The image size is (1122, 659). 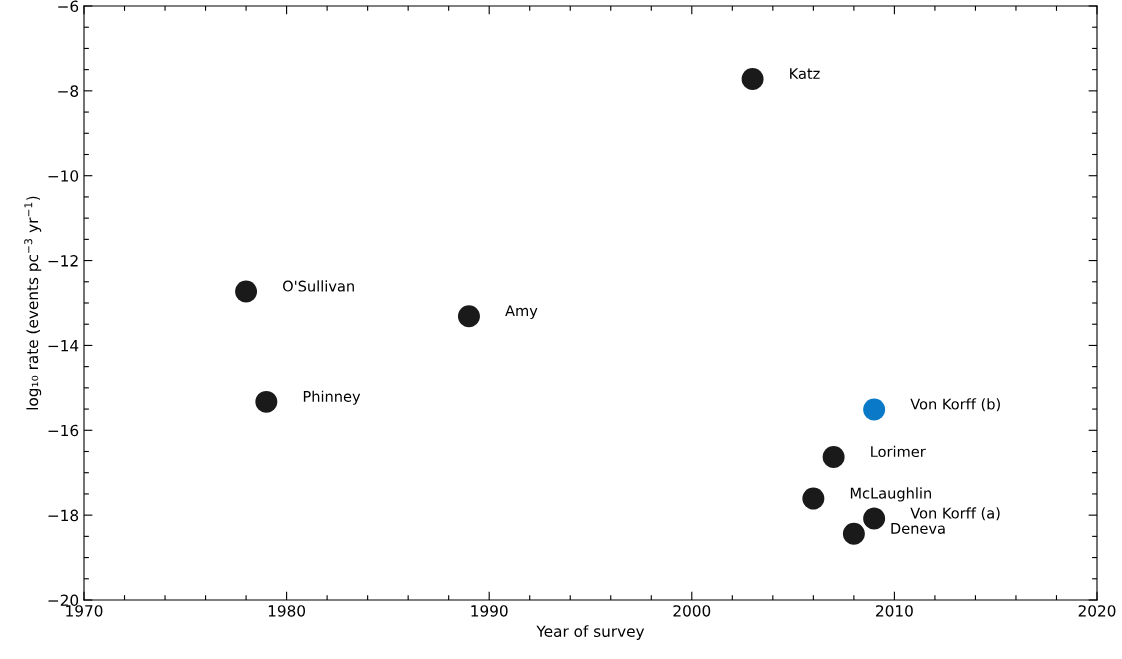 What do you see at coordinates (692, 611) in the screenshot?
I see `x-tick-label: 2000` at bounding box center [692, 611].